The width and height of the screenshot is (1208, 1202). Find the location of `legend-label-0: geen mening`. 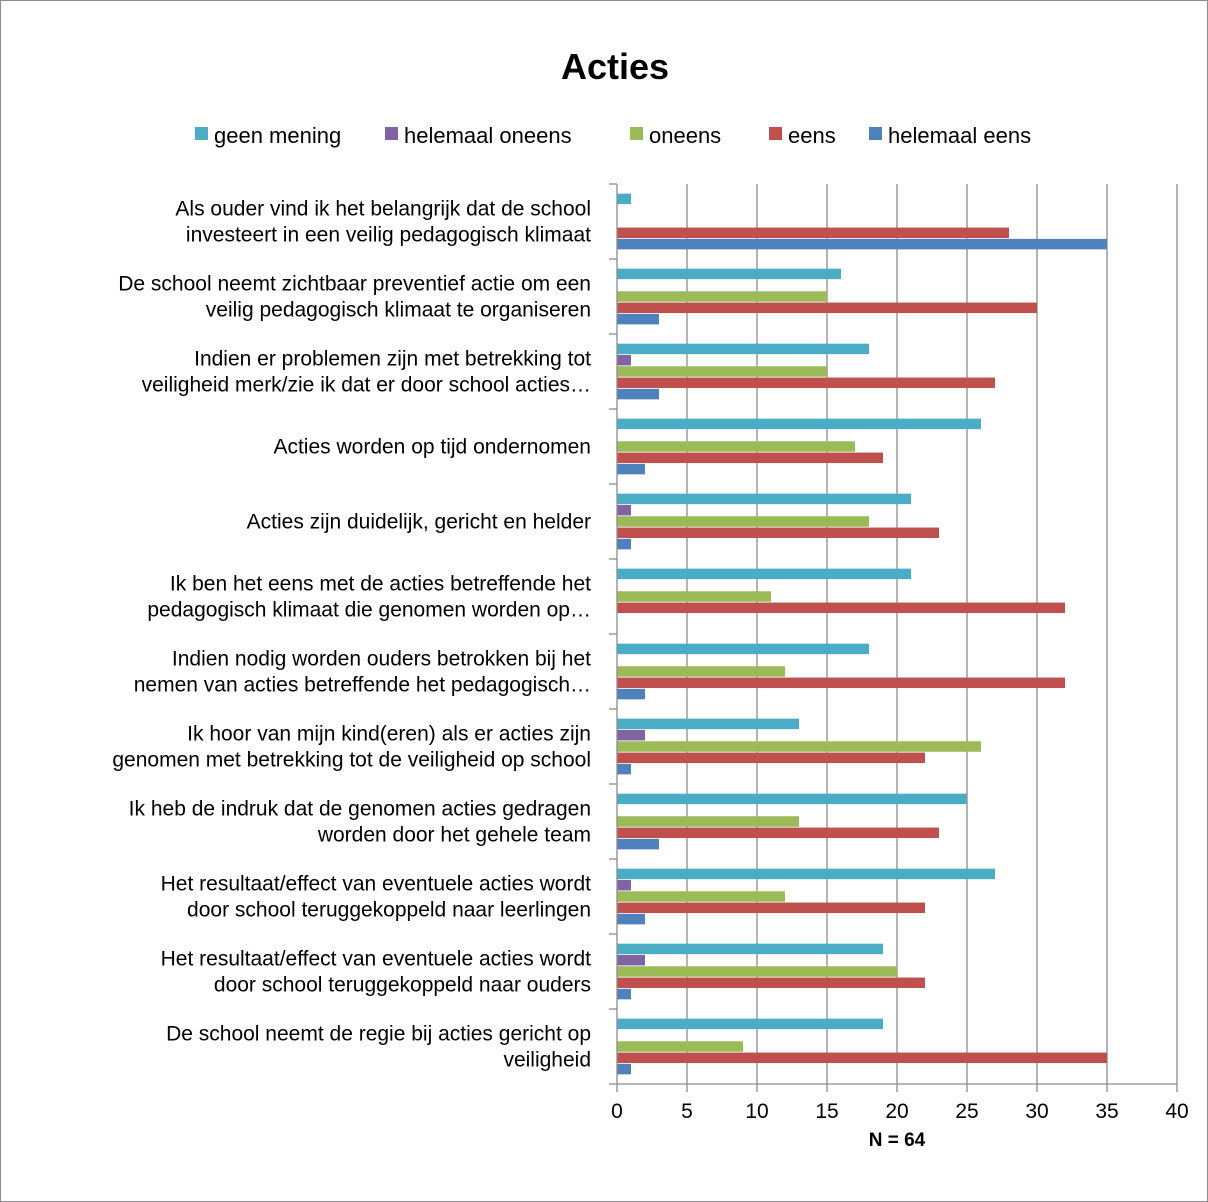

legend-label-0: geen mening is located at coordinates (277, 135).